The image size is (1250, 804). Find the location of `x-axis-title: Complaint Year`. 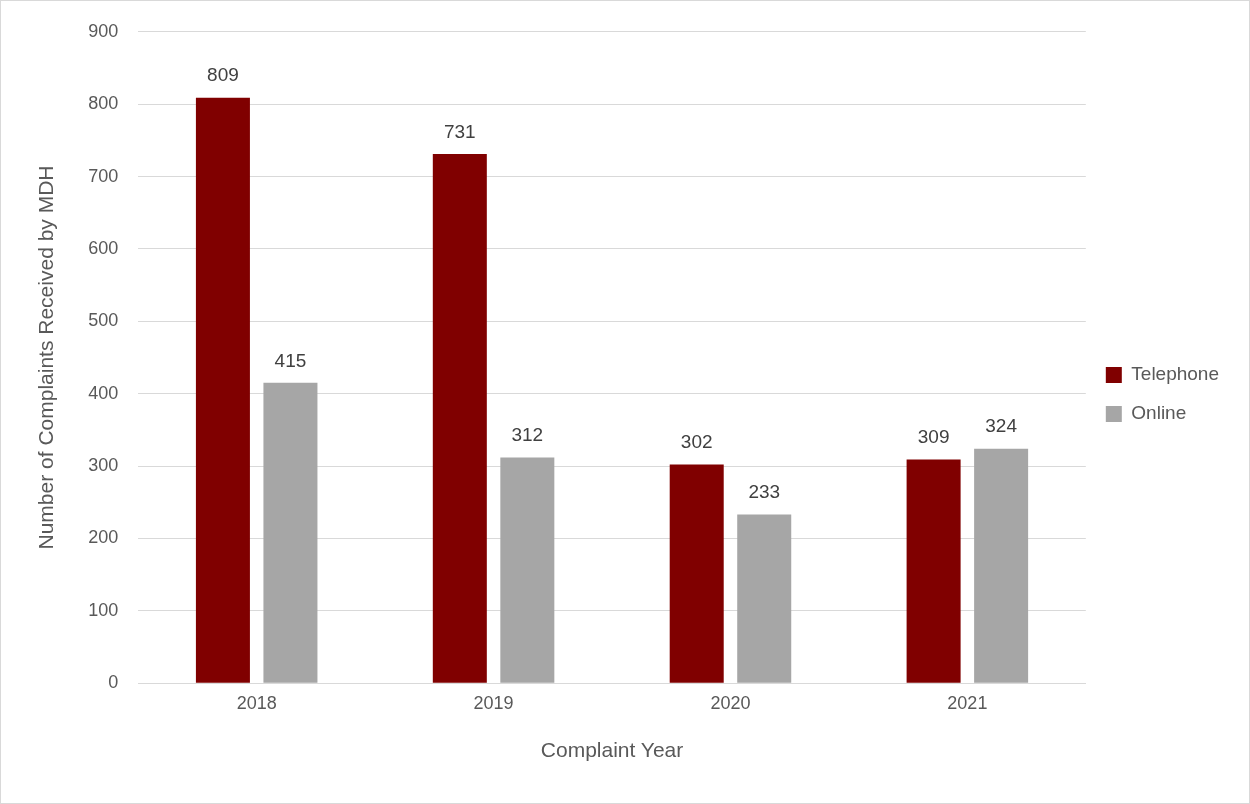

x-axis-title: Complaint Year is located at coordinates (612, 750).